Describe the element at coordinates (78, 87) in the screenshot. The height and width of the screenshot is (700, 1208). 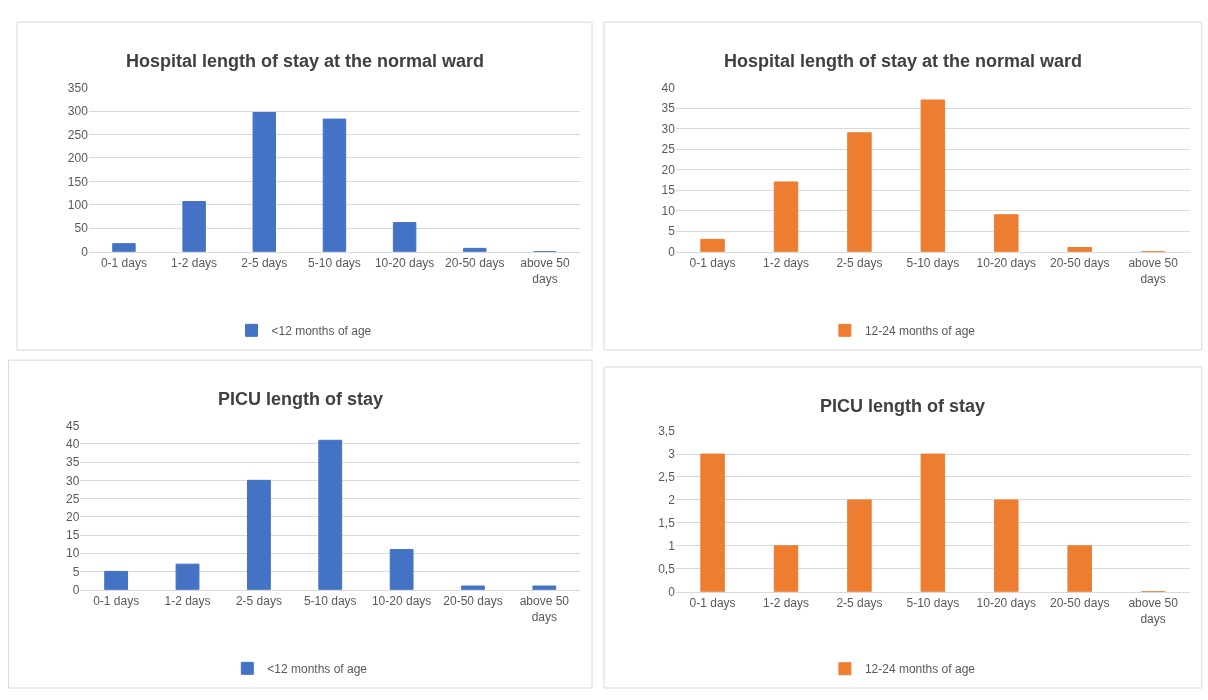
I see `y-tick-label: 350` at that location.